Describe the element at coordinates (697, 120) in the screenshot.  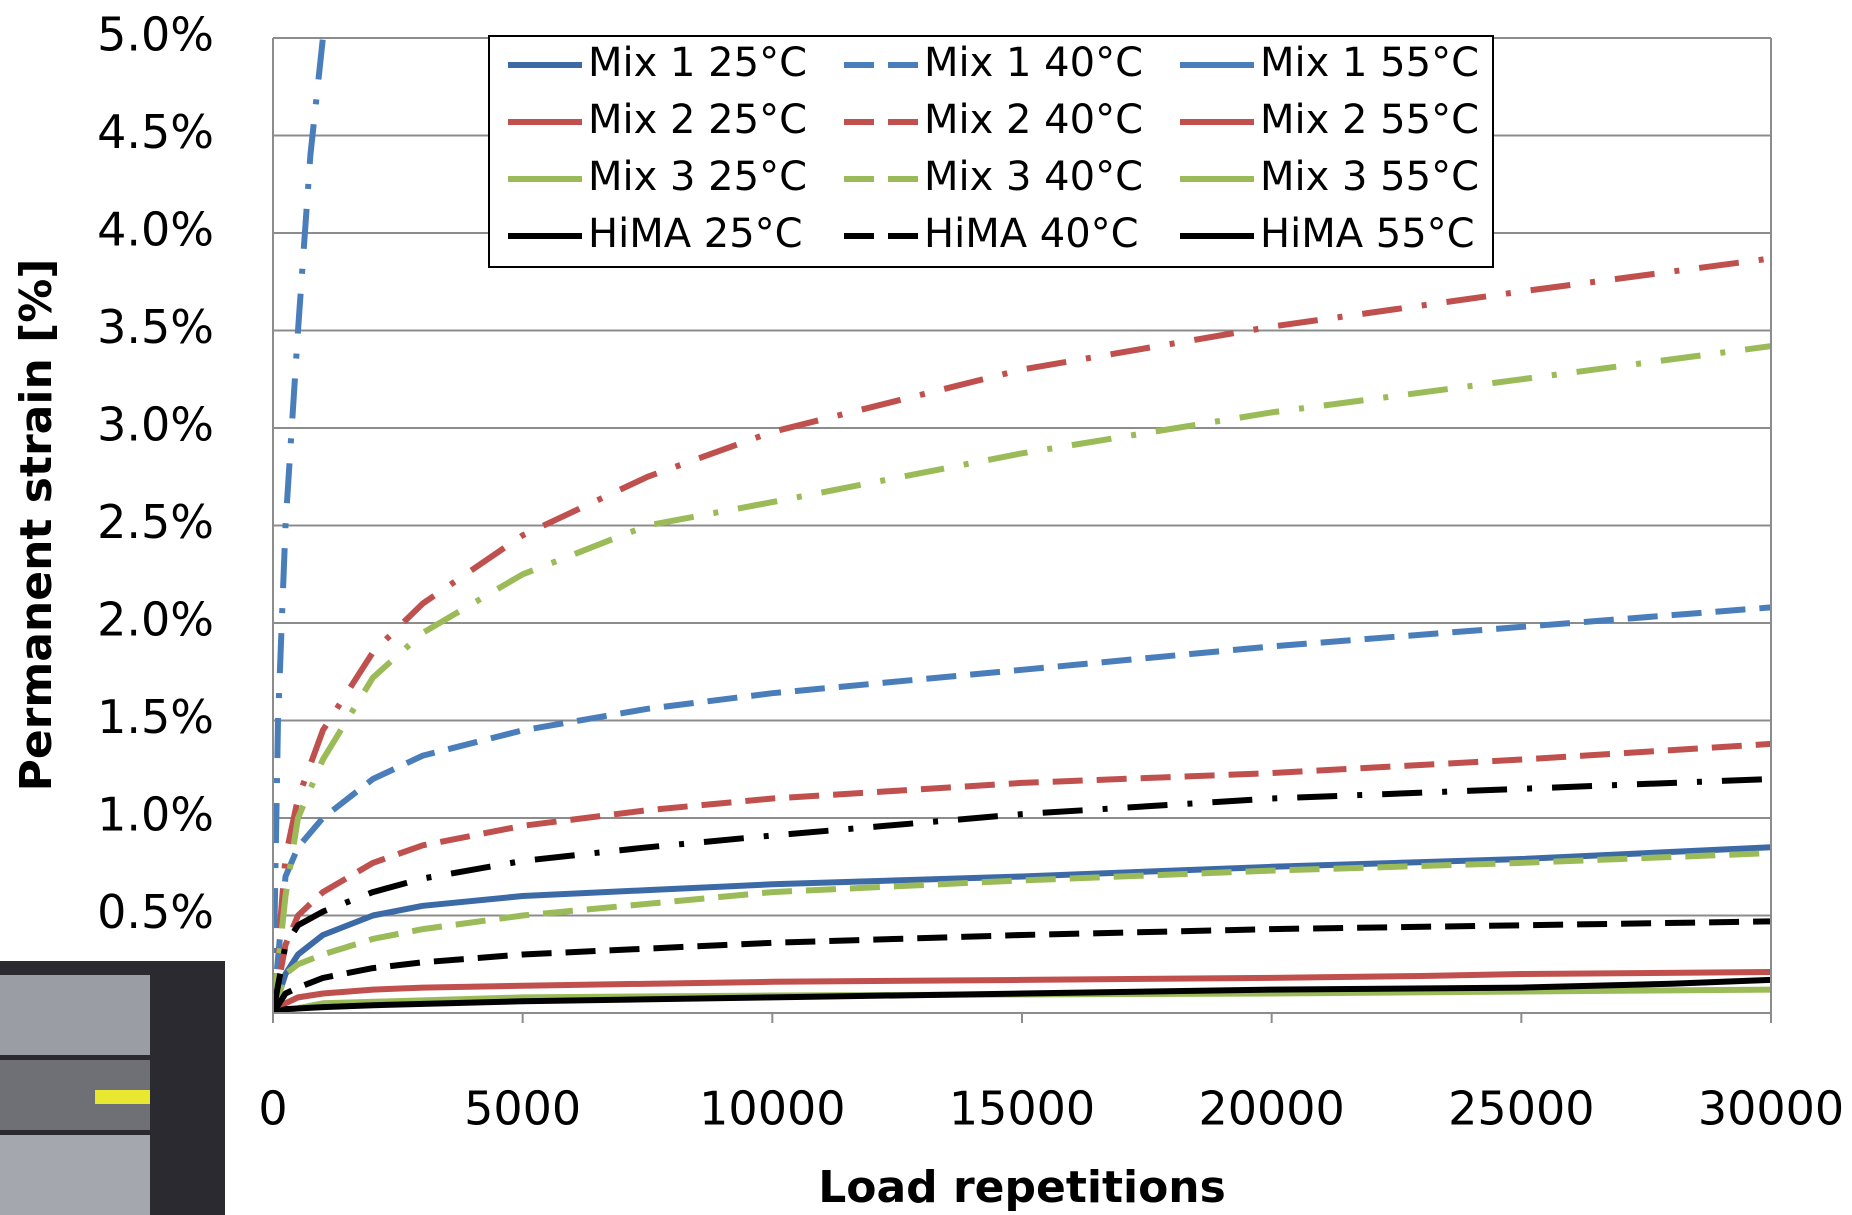
I see `legend-label: Mix 2 25°C` at that location.